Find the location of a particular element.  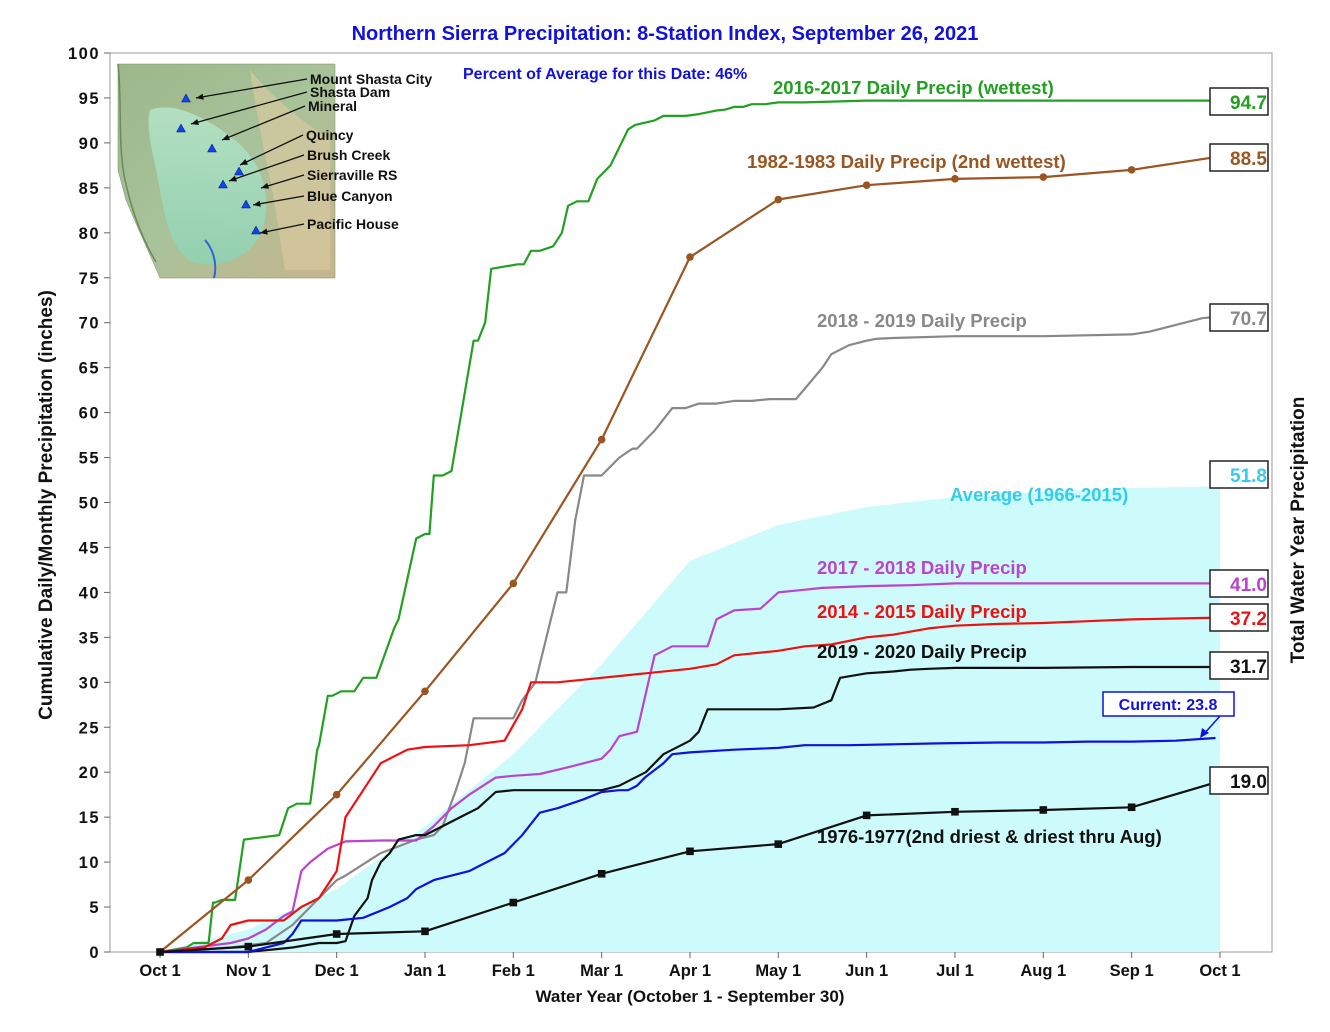

y-tick-label: 65 is located at coordinates (89, 369).